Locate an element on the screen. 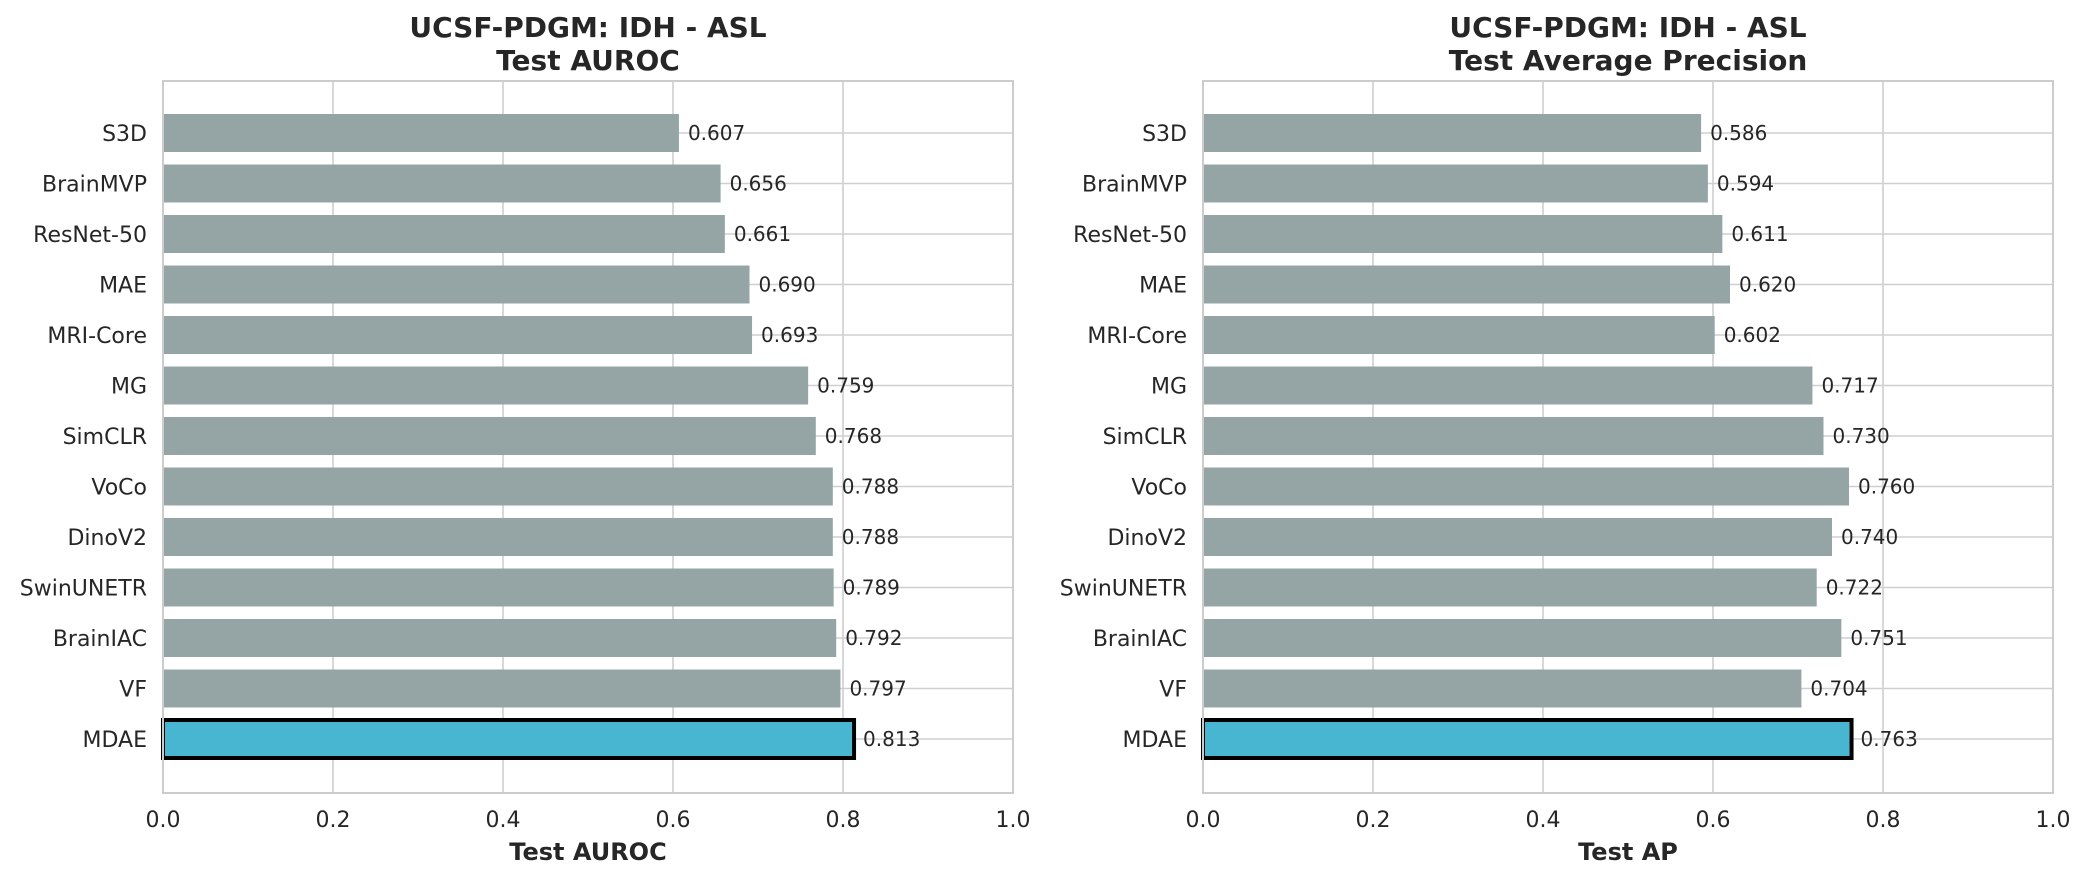 The image size is (2080, 876). value-label: 0.602 is located at coordinates (1752, 335).